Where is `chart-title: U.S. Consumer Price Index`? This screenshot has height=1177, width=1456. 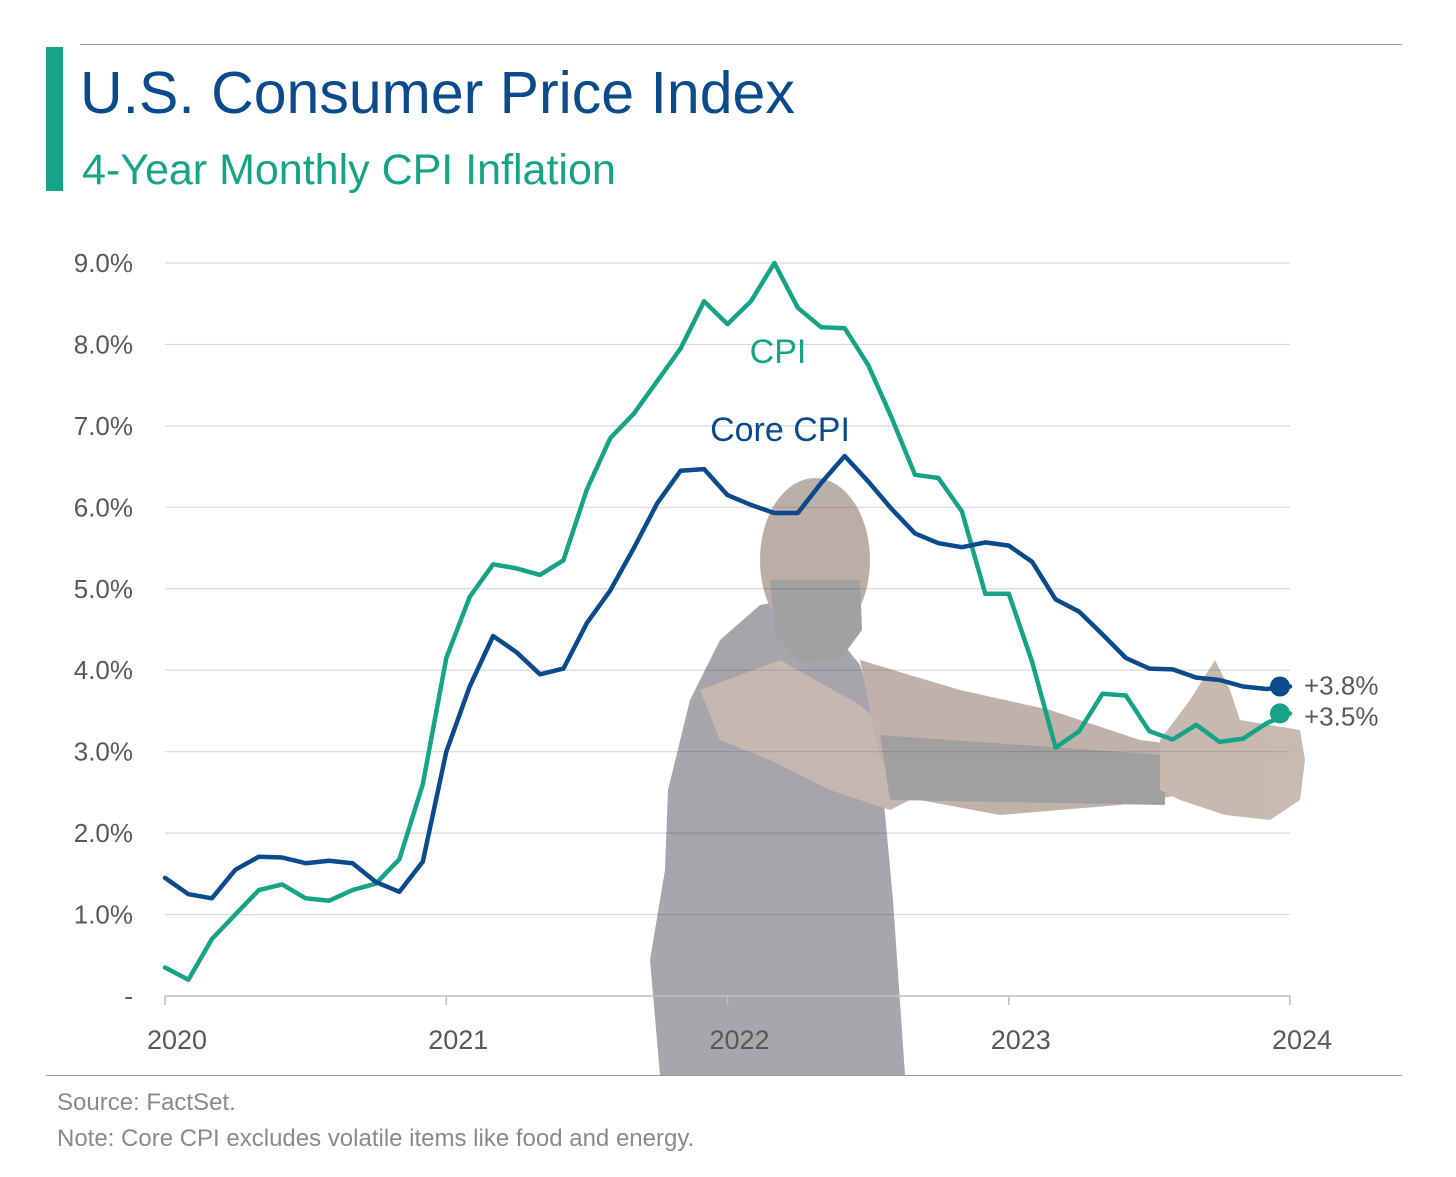 chart-title: U.S. Consumer Price Index is located at coordinates (437, 93).